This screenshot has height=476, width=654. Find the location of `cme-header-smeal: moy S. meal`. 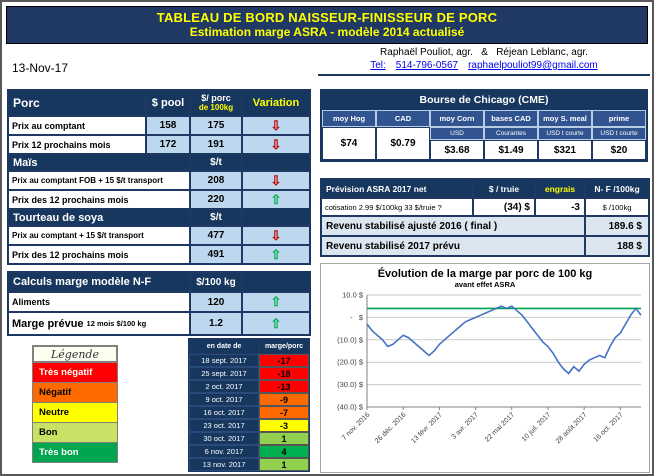

cme-header-smeal: moy S. meal is located at coordinates (565, 118).